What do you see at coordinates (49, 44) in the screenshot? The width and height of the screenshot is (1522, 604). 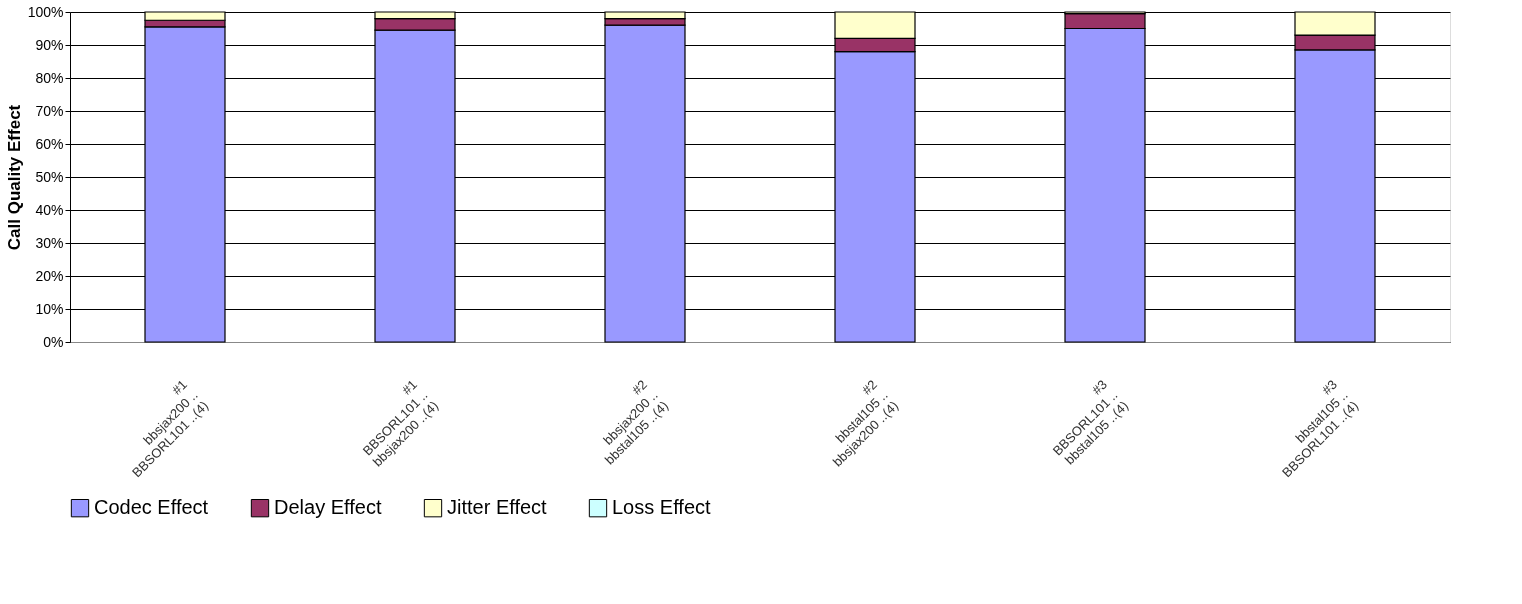 I see `y-tick-label: 90%` at bounding box center [49, 44].